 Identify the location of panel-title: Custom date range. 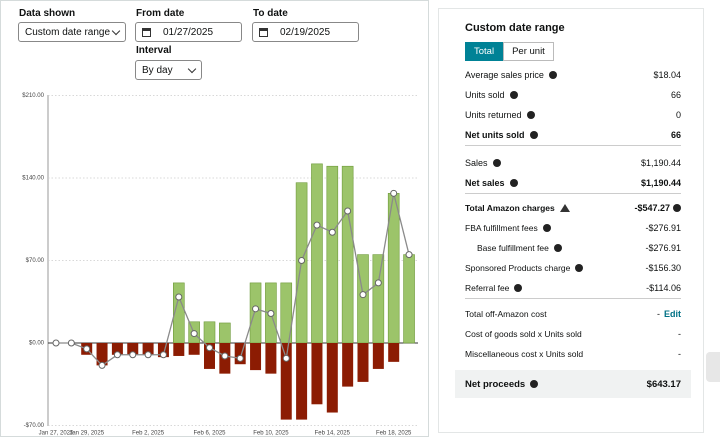
(515, 28).